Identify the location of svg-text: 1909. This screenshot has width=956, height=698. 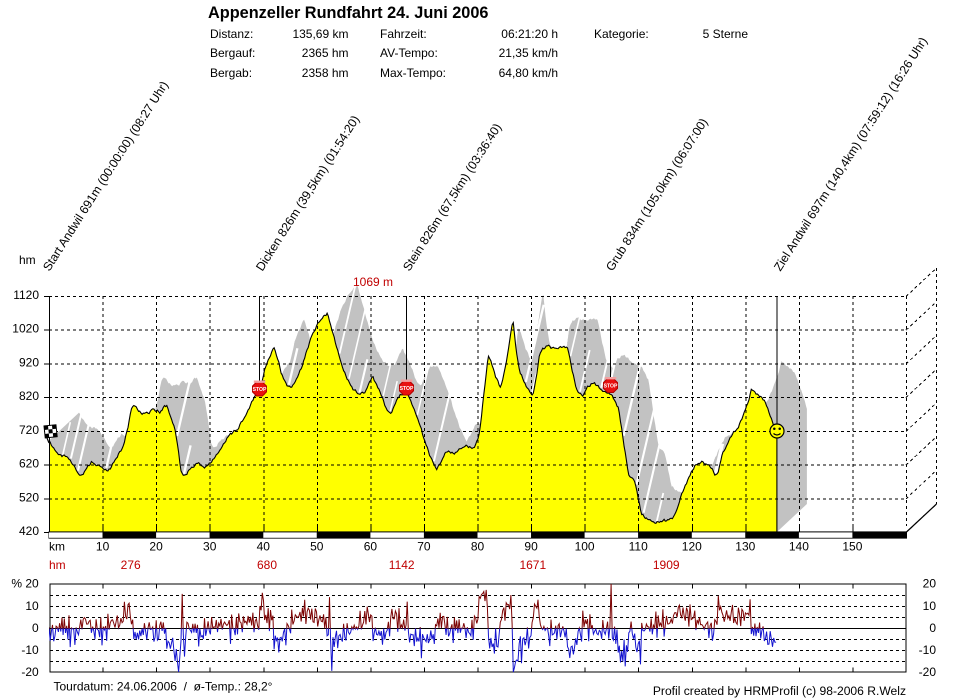
(666, 565).